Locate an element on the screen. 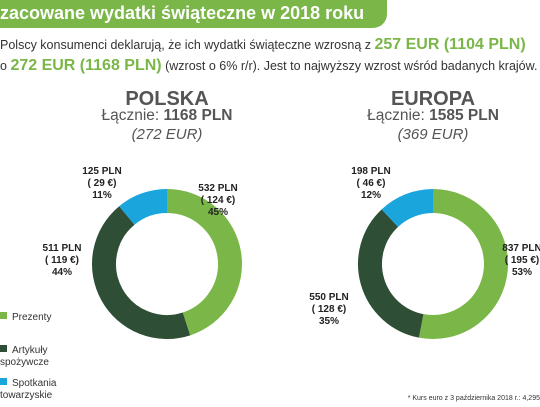 Image resolution: width=540 pixels, height=407 pixels. europa-artykuly-eur: ( 128 €) is located at coordinates (329, 309).